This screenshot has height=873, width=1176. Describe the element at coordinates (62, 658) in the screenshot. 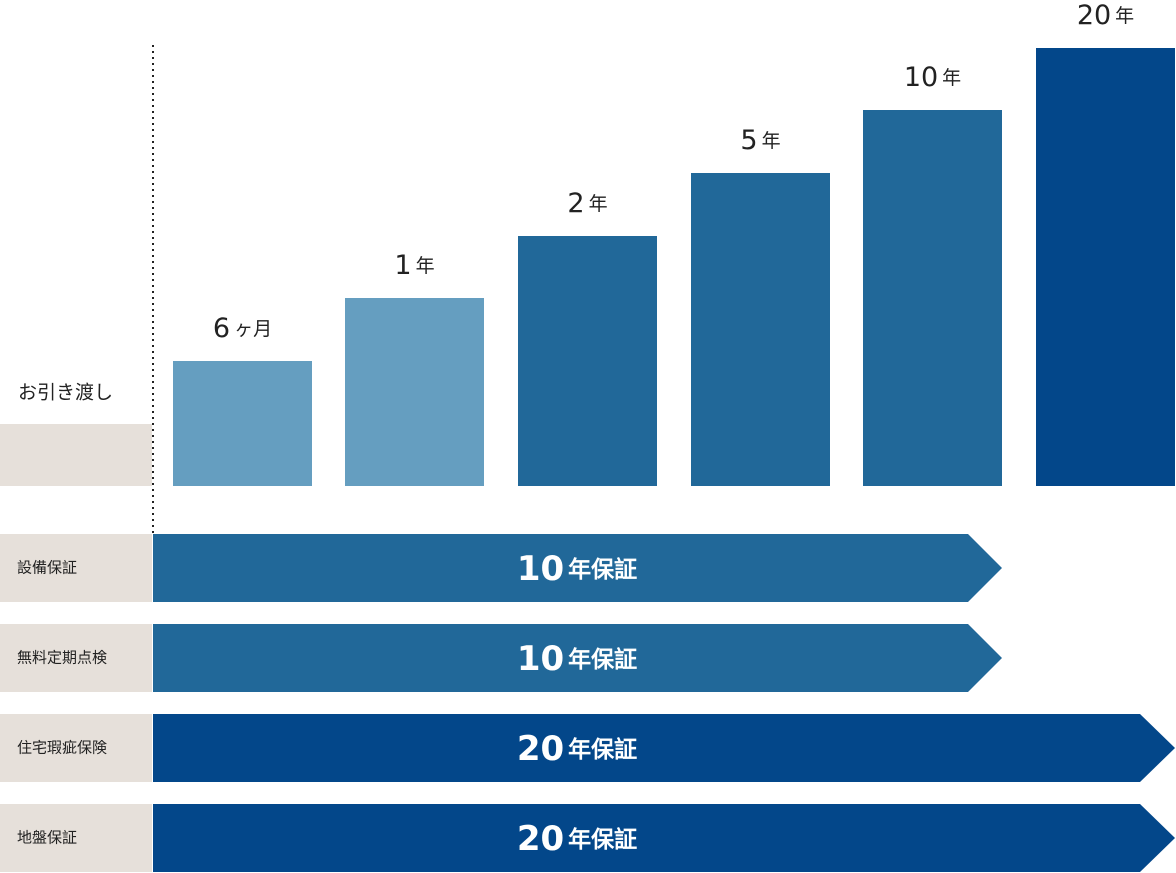

I see `row-label: 無料定期点検` at that location.